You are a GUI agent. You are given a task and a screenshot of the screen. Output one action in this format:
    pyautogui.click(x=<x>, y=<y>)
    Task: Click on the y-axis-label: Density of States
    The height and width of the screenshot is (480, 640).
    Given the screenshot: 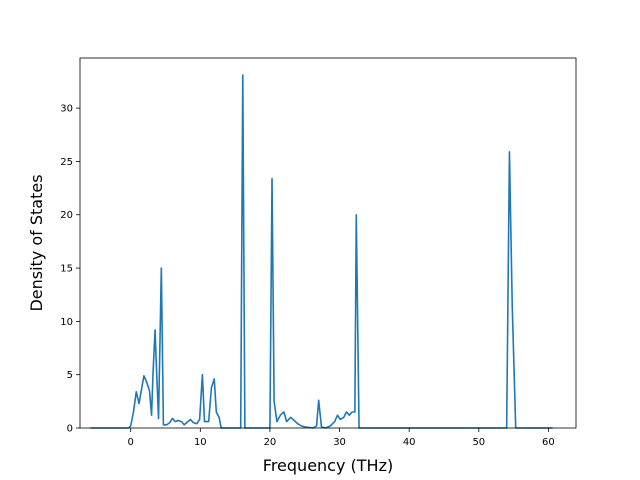 What is the action you would take?
    pyautogui.click(x=36, y=242)
    